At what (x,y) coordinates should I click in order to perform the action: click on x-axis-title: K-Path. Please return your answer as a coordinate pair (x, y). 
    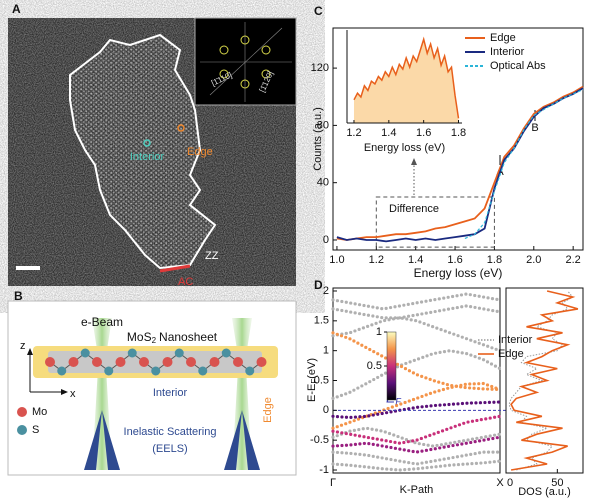
    Looking at the image, I should click on (417, 490).